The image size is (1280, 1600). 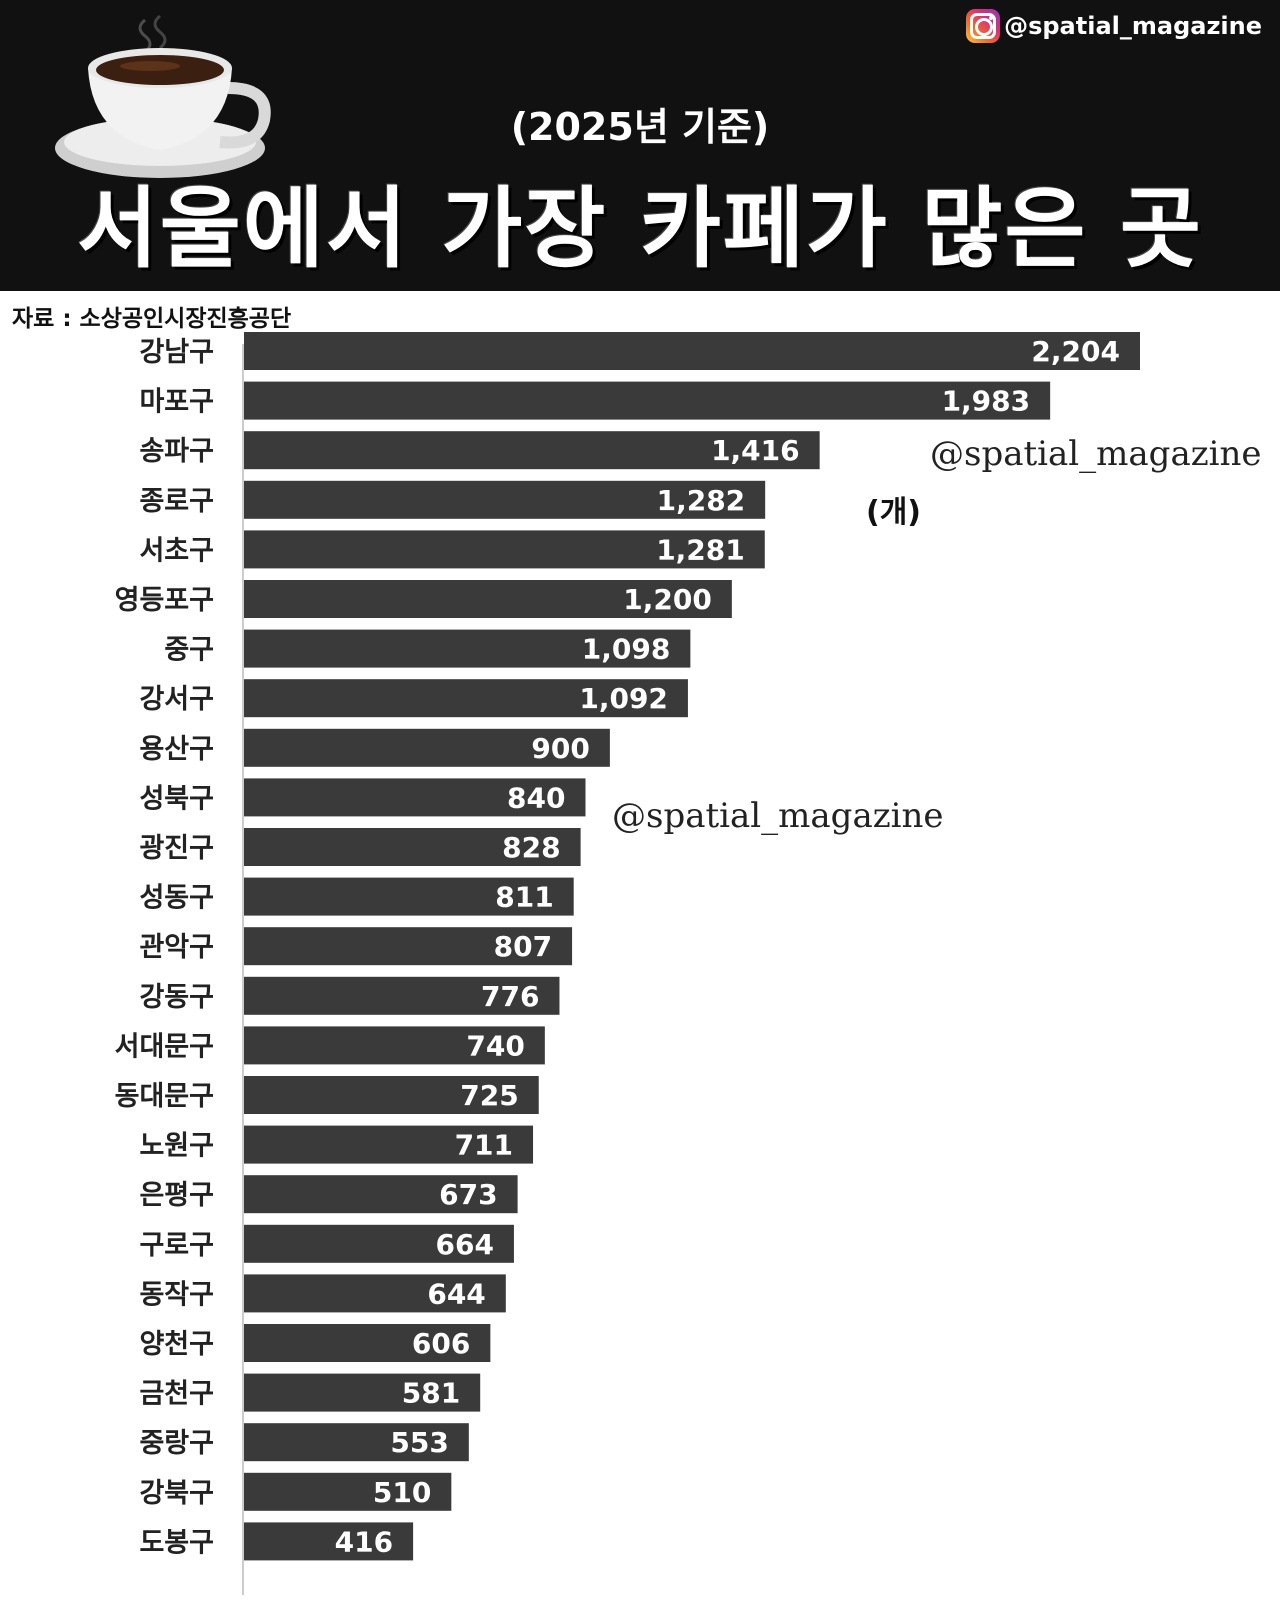 What do you see at coordinates (176, 1443) in the screenshot?
I see `category-label: 중랑구` at bounding box center [176, 1443].